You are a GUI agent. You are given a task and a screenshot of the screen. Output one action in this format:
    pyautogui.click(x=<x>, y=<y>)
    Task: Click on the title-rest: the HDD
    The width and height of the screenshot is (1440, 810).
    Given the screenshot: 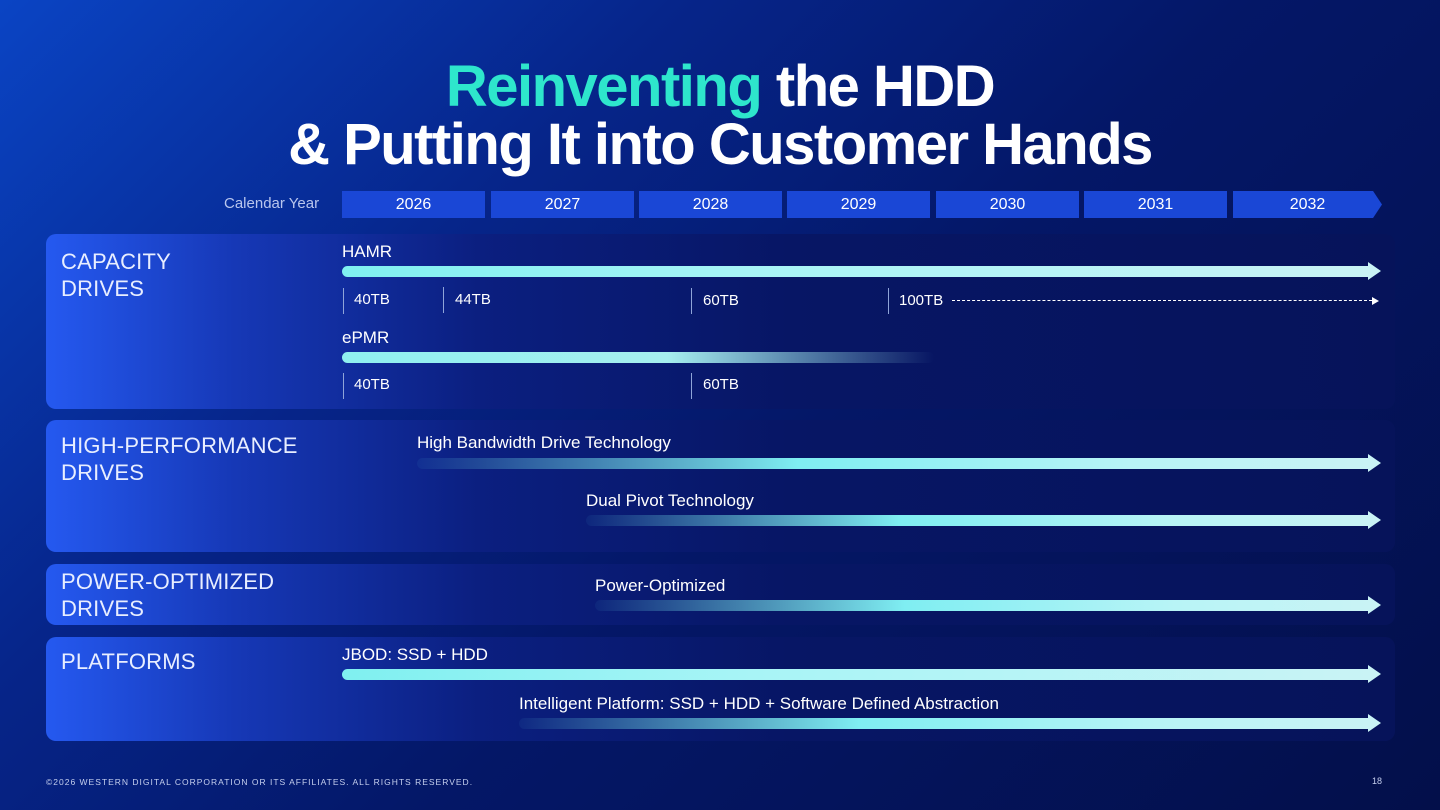 What is the action you would take?
    pyautogui.click(x=878, y=86)
    